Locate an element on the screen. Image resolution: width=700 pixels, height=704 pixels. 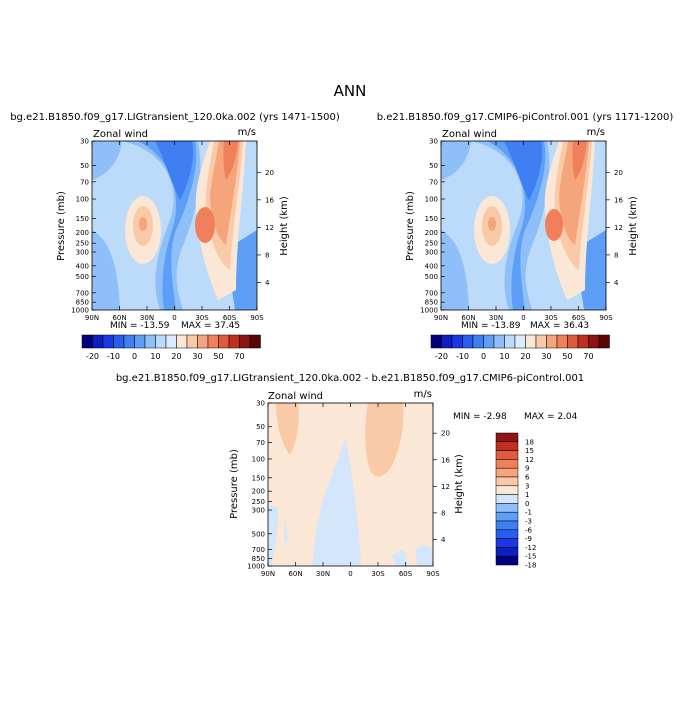
y-tick-label: 1000 is located at coordinates (80, 311).